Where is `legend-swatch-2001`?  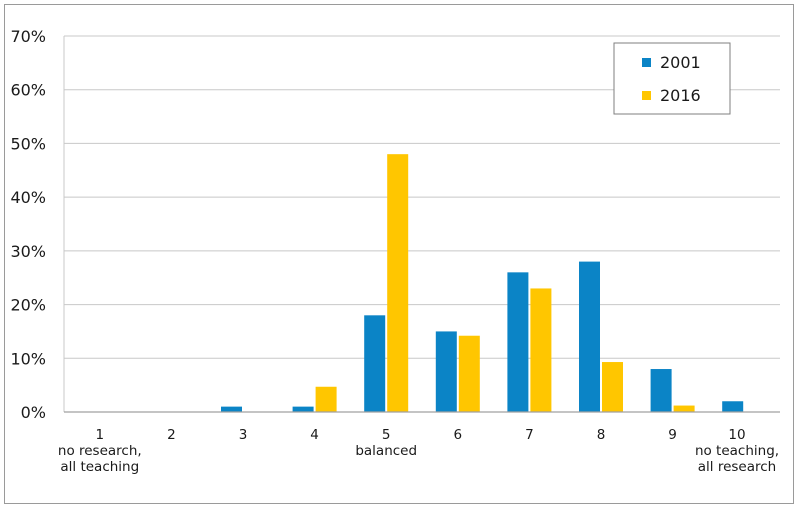
legend-swatch-2001 is located at coordinates (646, 62).